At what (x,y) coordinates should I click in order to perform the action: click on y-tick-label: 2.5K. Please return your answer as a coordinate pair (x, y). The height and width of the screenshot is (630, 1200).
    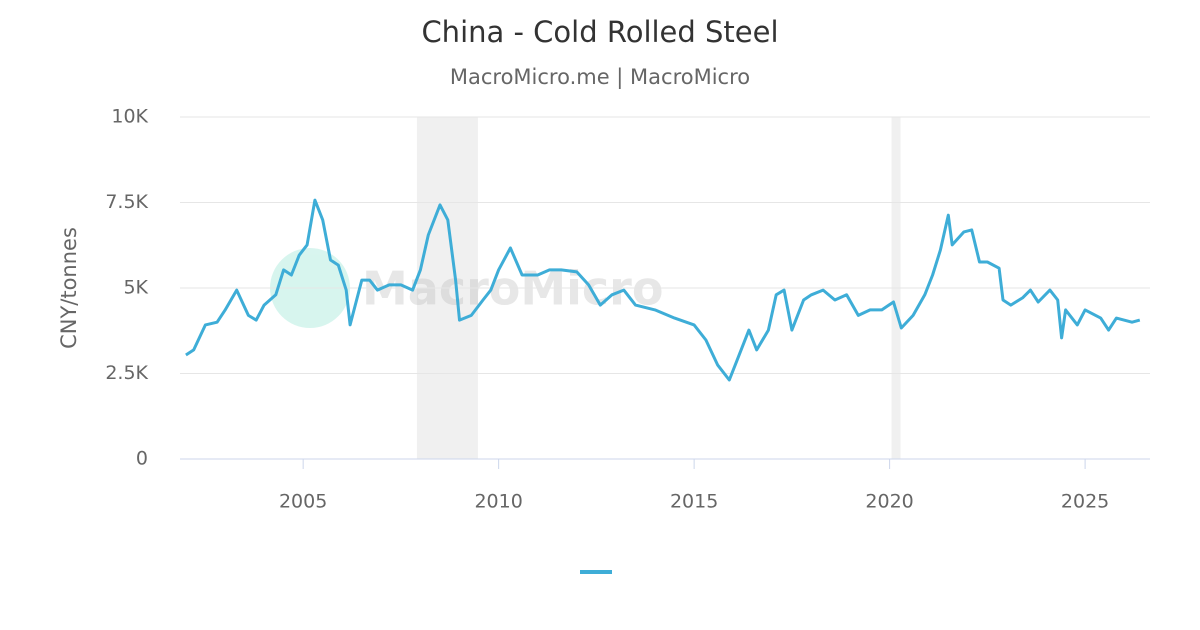
    Looking at the image, I should click on (126, 373).